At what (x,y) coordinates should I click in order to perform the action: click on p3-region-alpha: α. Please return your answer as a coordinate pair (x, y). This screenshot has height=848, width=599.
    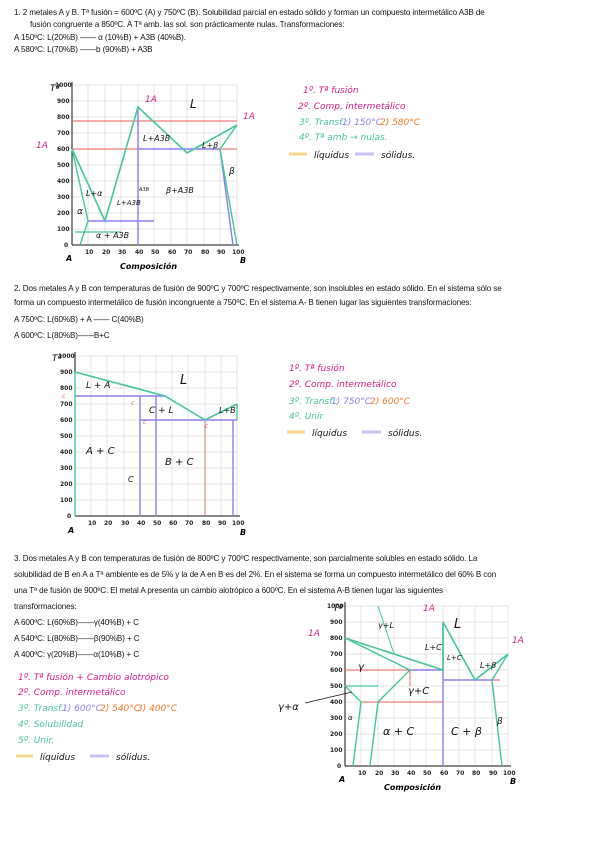
    Looking at the image, I should click on (350, 718).